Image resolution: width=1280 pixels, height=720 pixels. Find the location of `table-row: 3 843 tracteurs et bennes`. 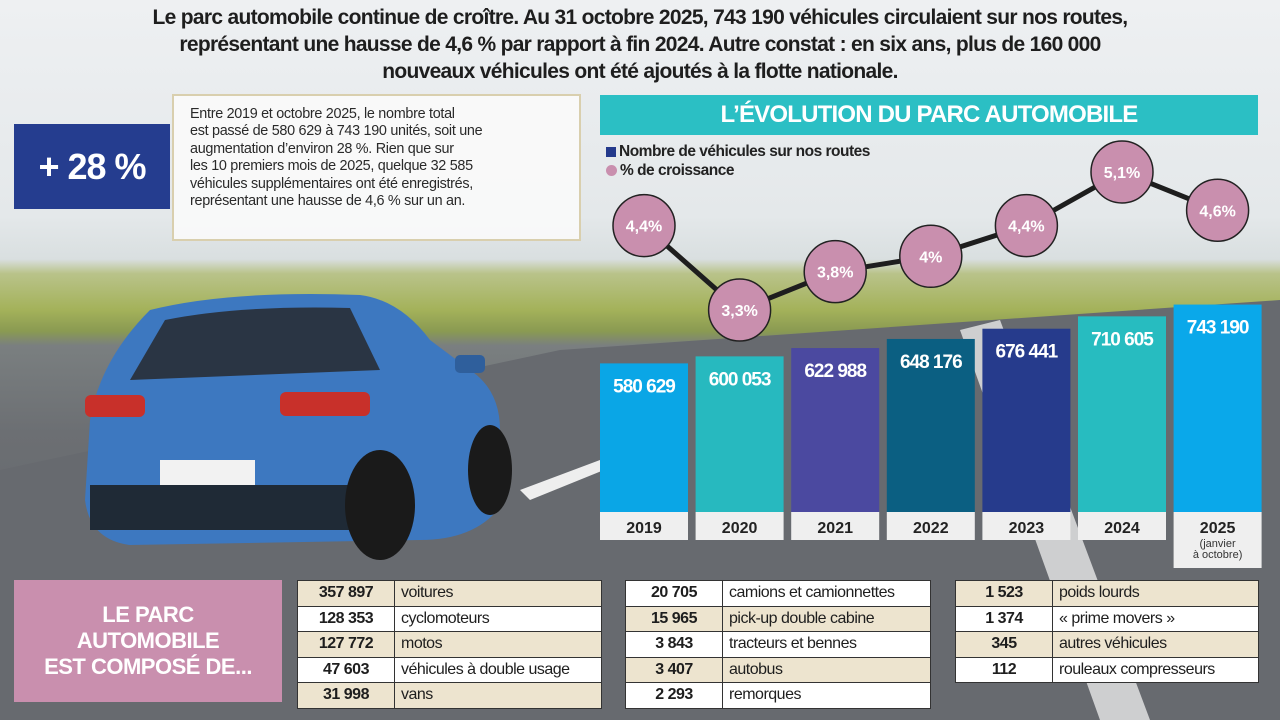

table-row: 3 843 tracteurs et bennes is located at coordinates (778, 644).